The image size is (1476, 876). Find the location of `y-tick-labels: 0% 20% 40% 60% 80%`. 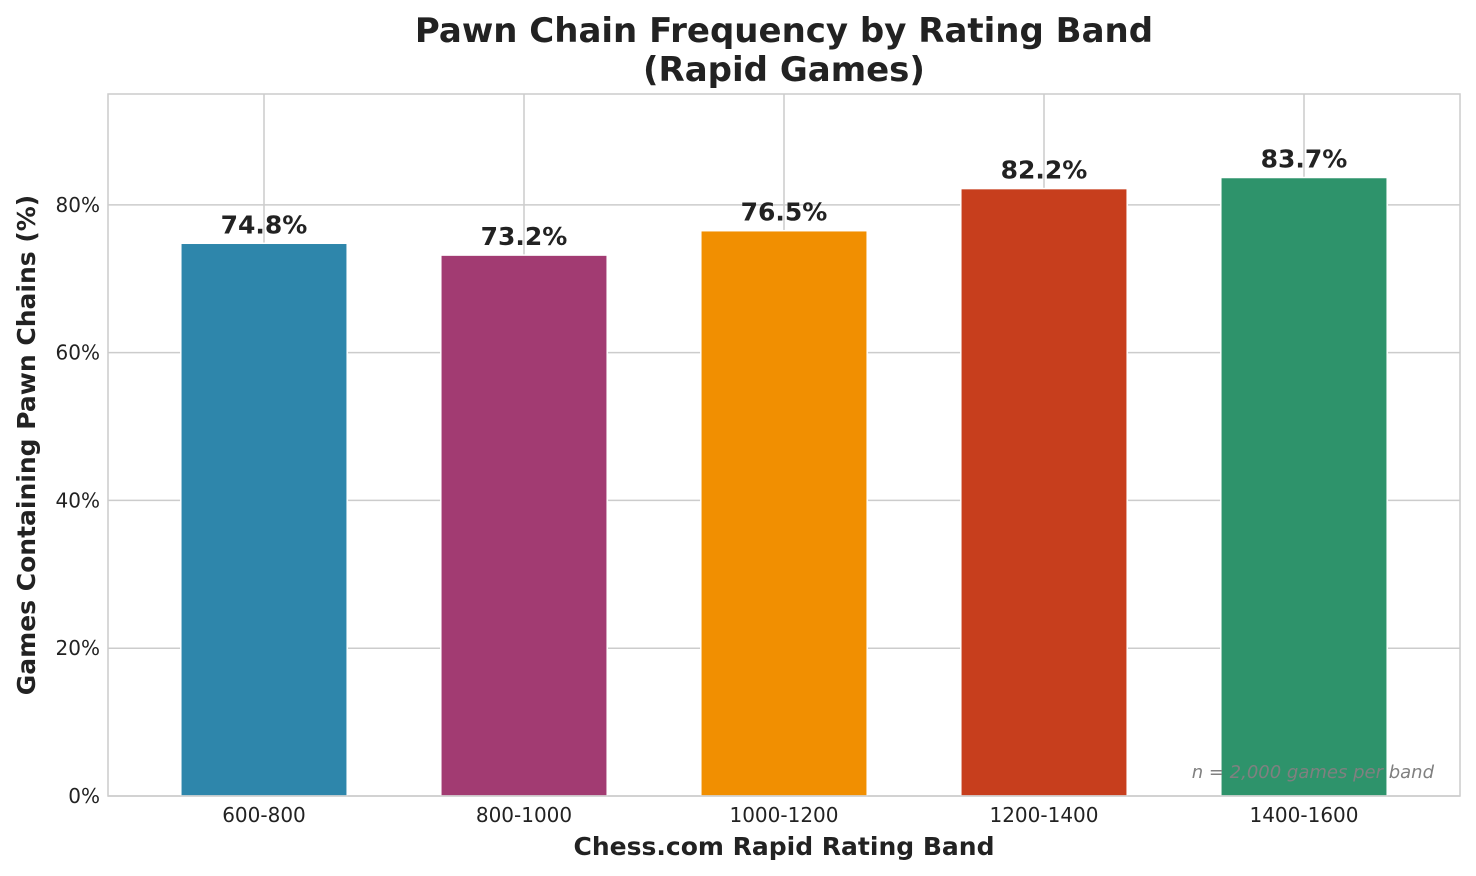

y-tick-labels: 0% 20% 40% 60% 80% is located at coordinates (78, 500).